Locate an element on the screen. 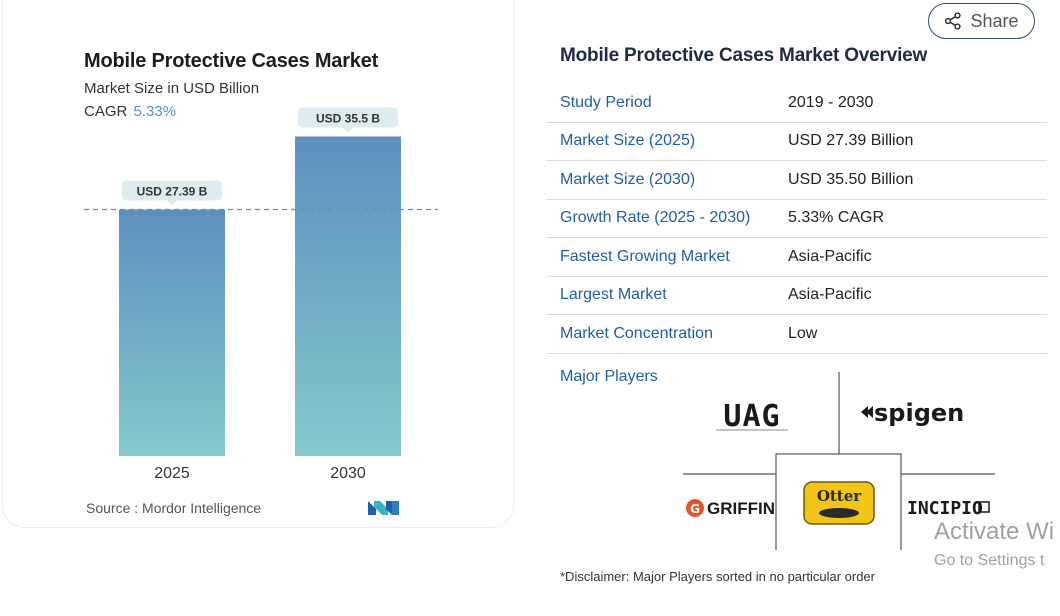 This screenshot has height=616, width=1060. incipio-logo-icon: INCIPIO is located at coordinates (948, 508).